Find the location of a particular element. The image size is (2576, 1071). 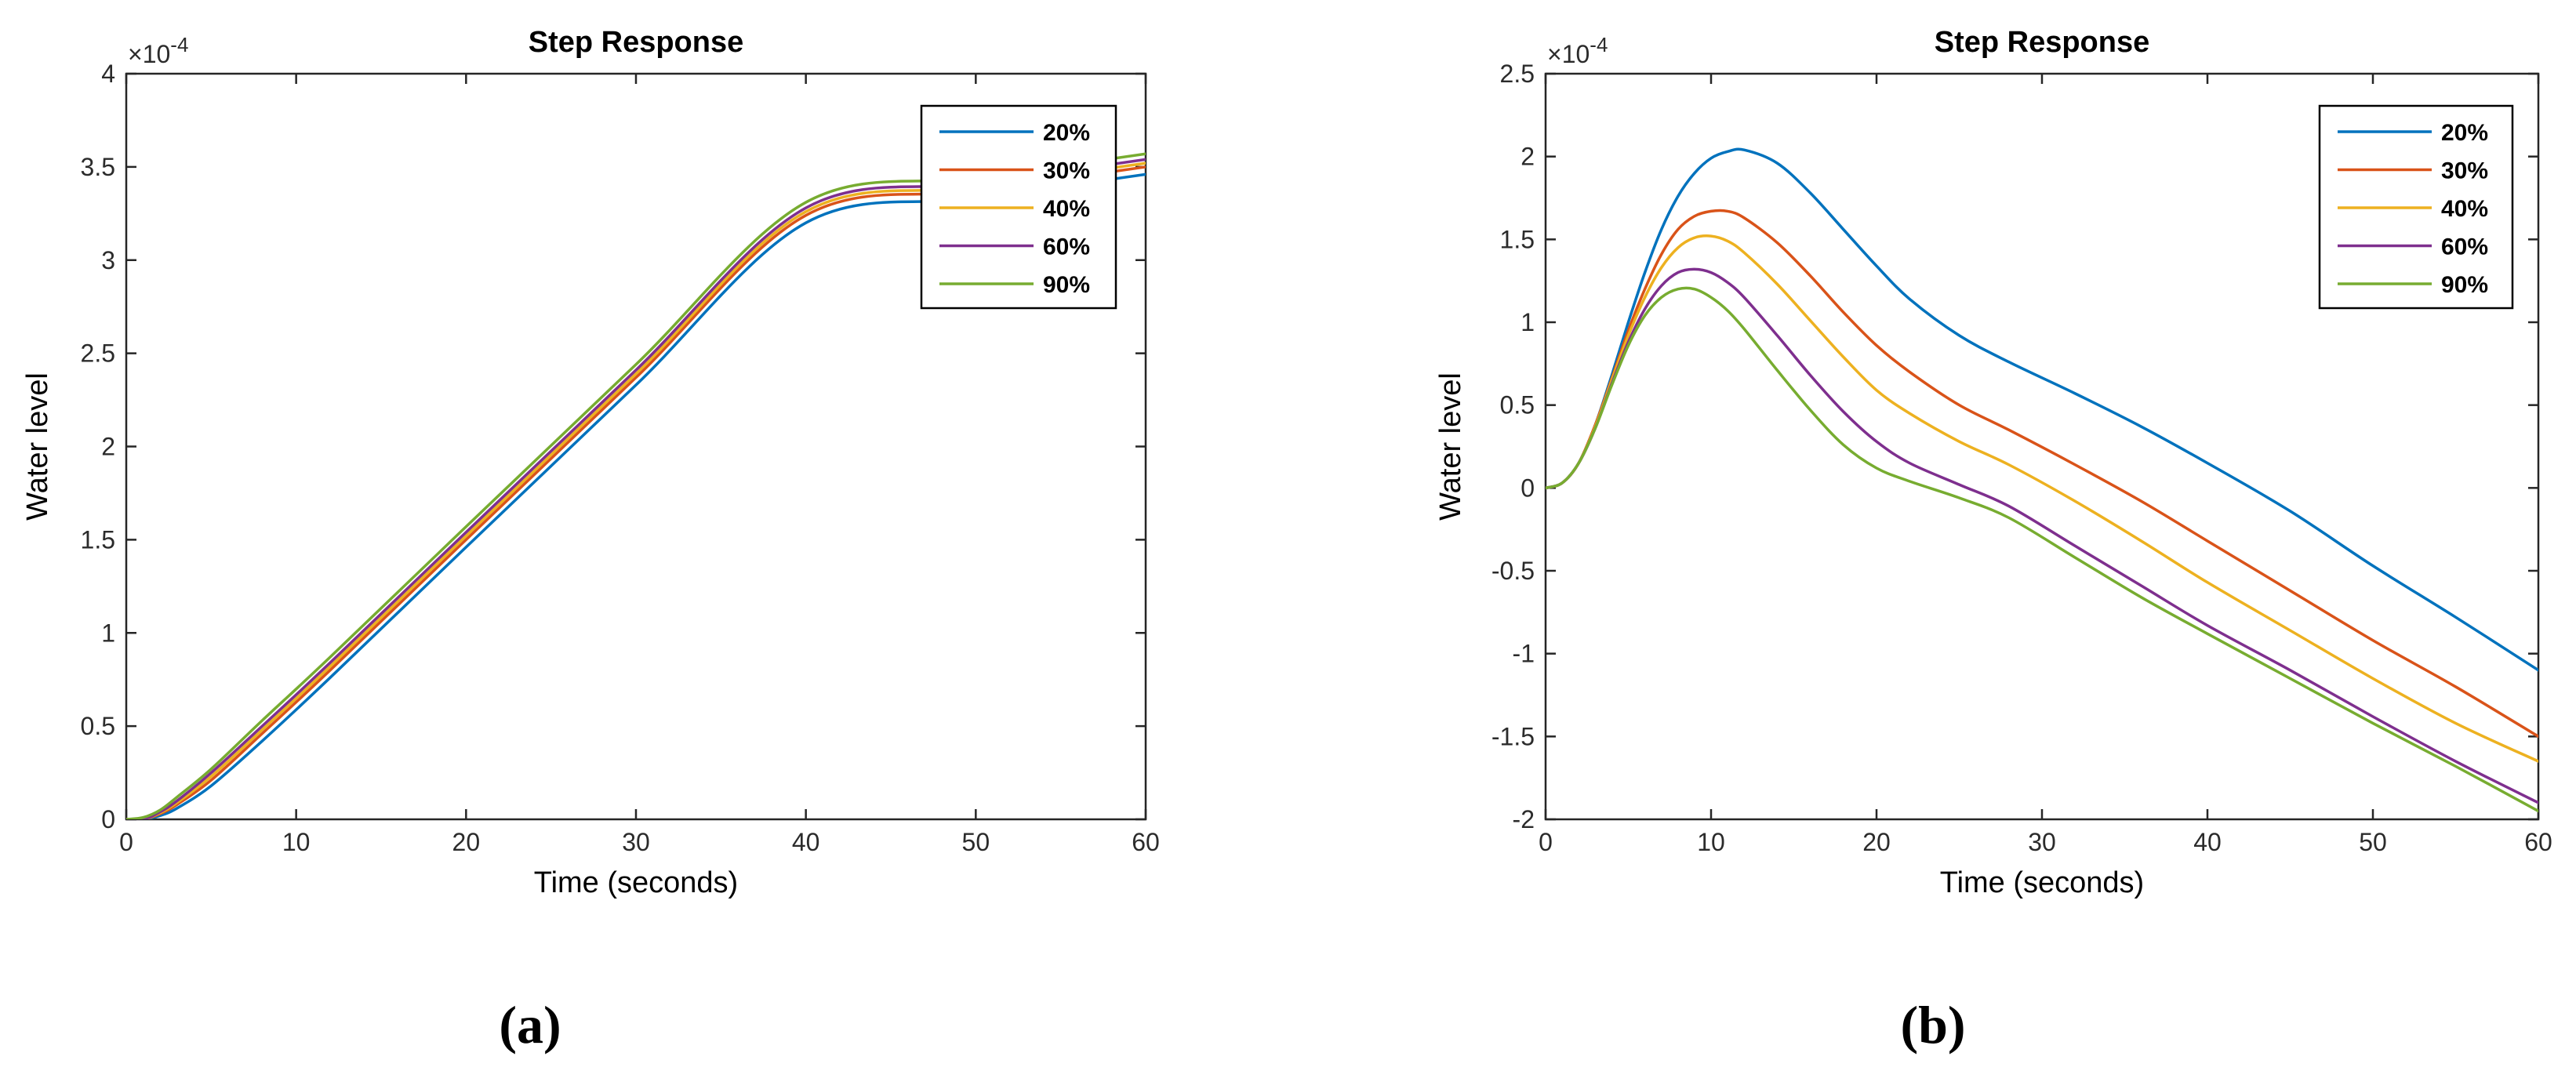

y-tick-label: -0.5 is located at coordinates (1513, 571).